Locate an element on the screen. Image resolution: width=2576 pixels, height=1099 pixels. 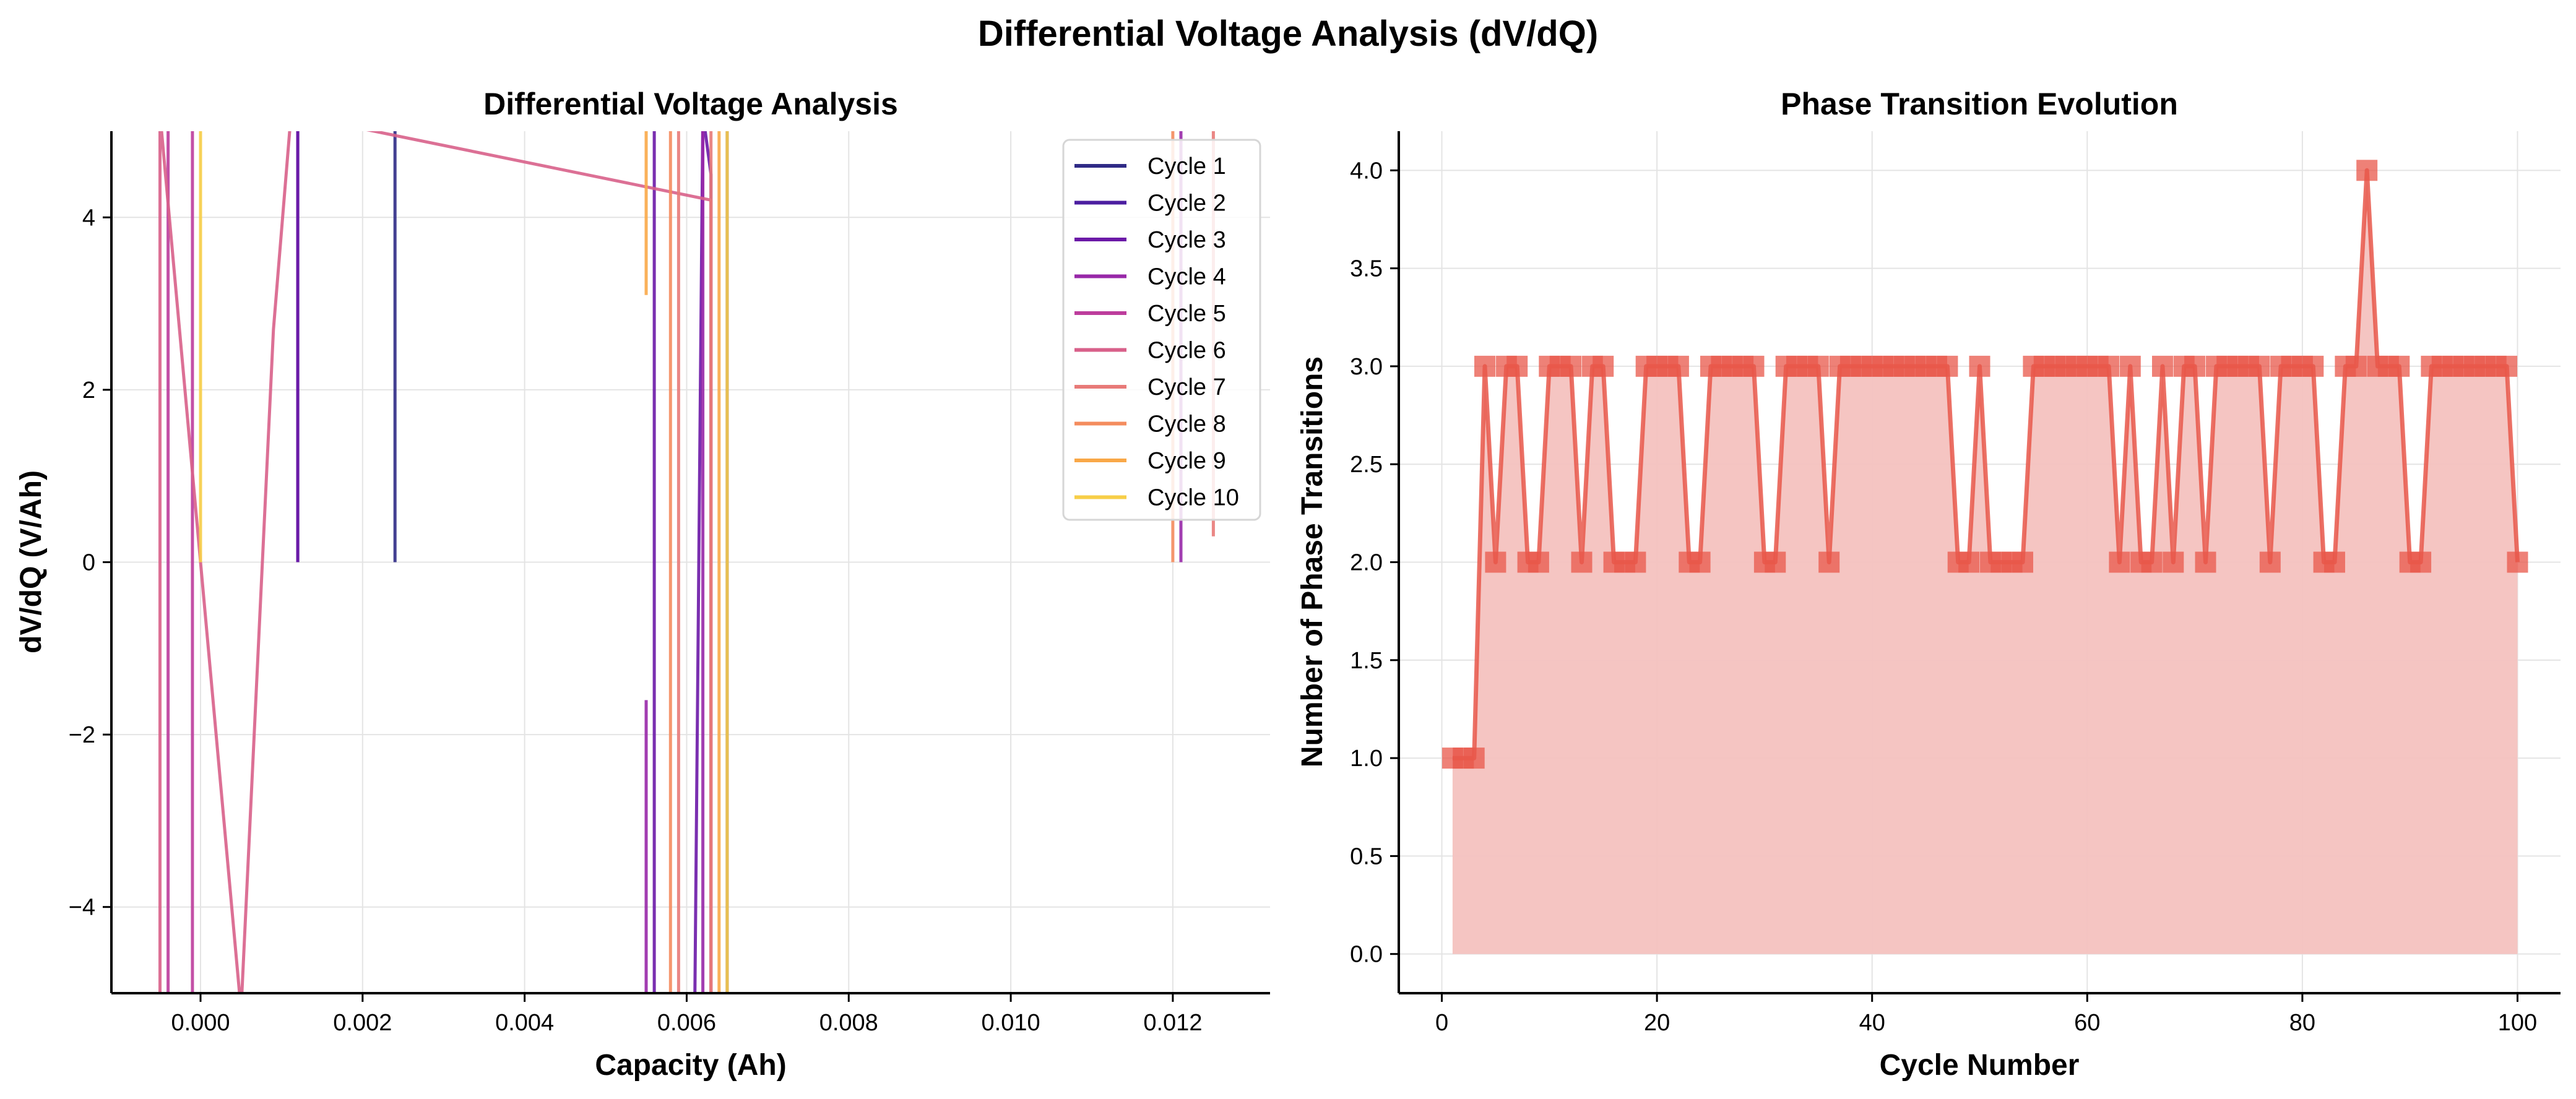
y-tick-label: 2.0 is located at coordinates (1366, 563).